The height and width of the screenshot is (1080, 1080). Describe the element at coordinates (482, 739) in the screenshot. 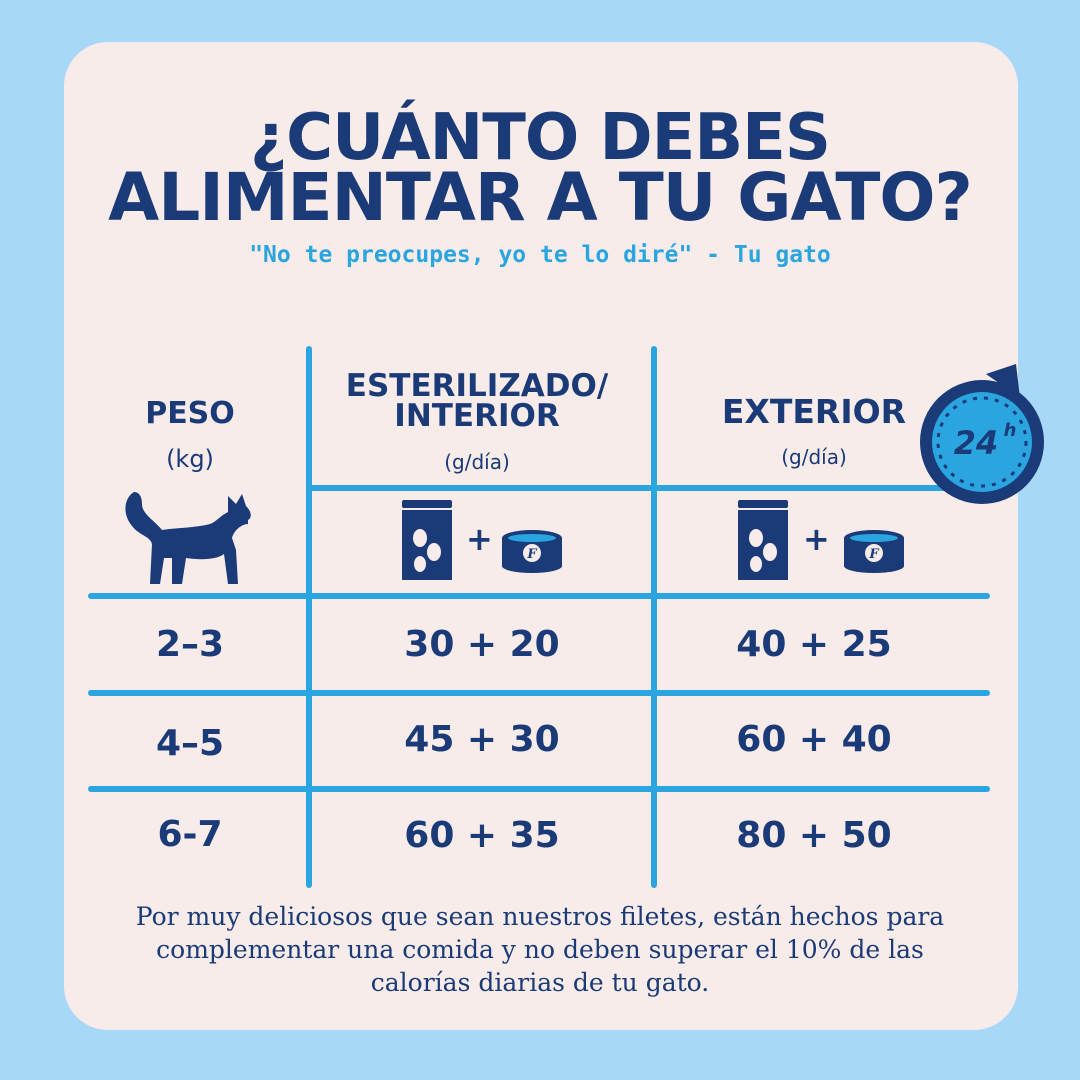

I see `row-2-indoor: 45 + 30` at that location.